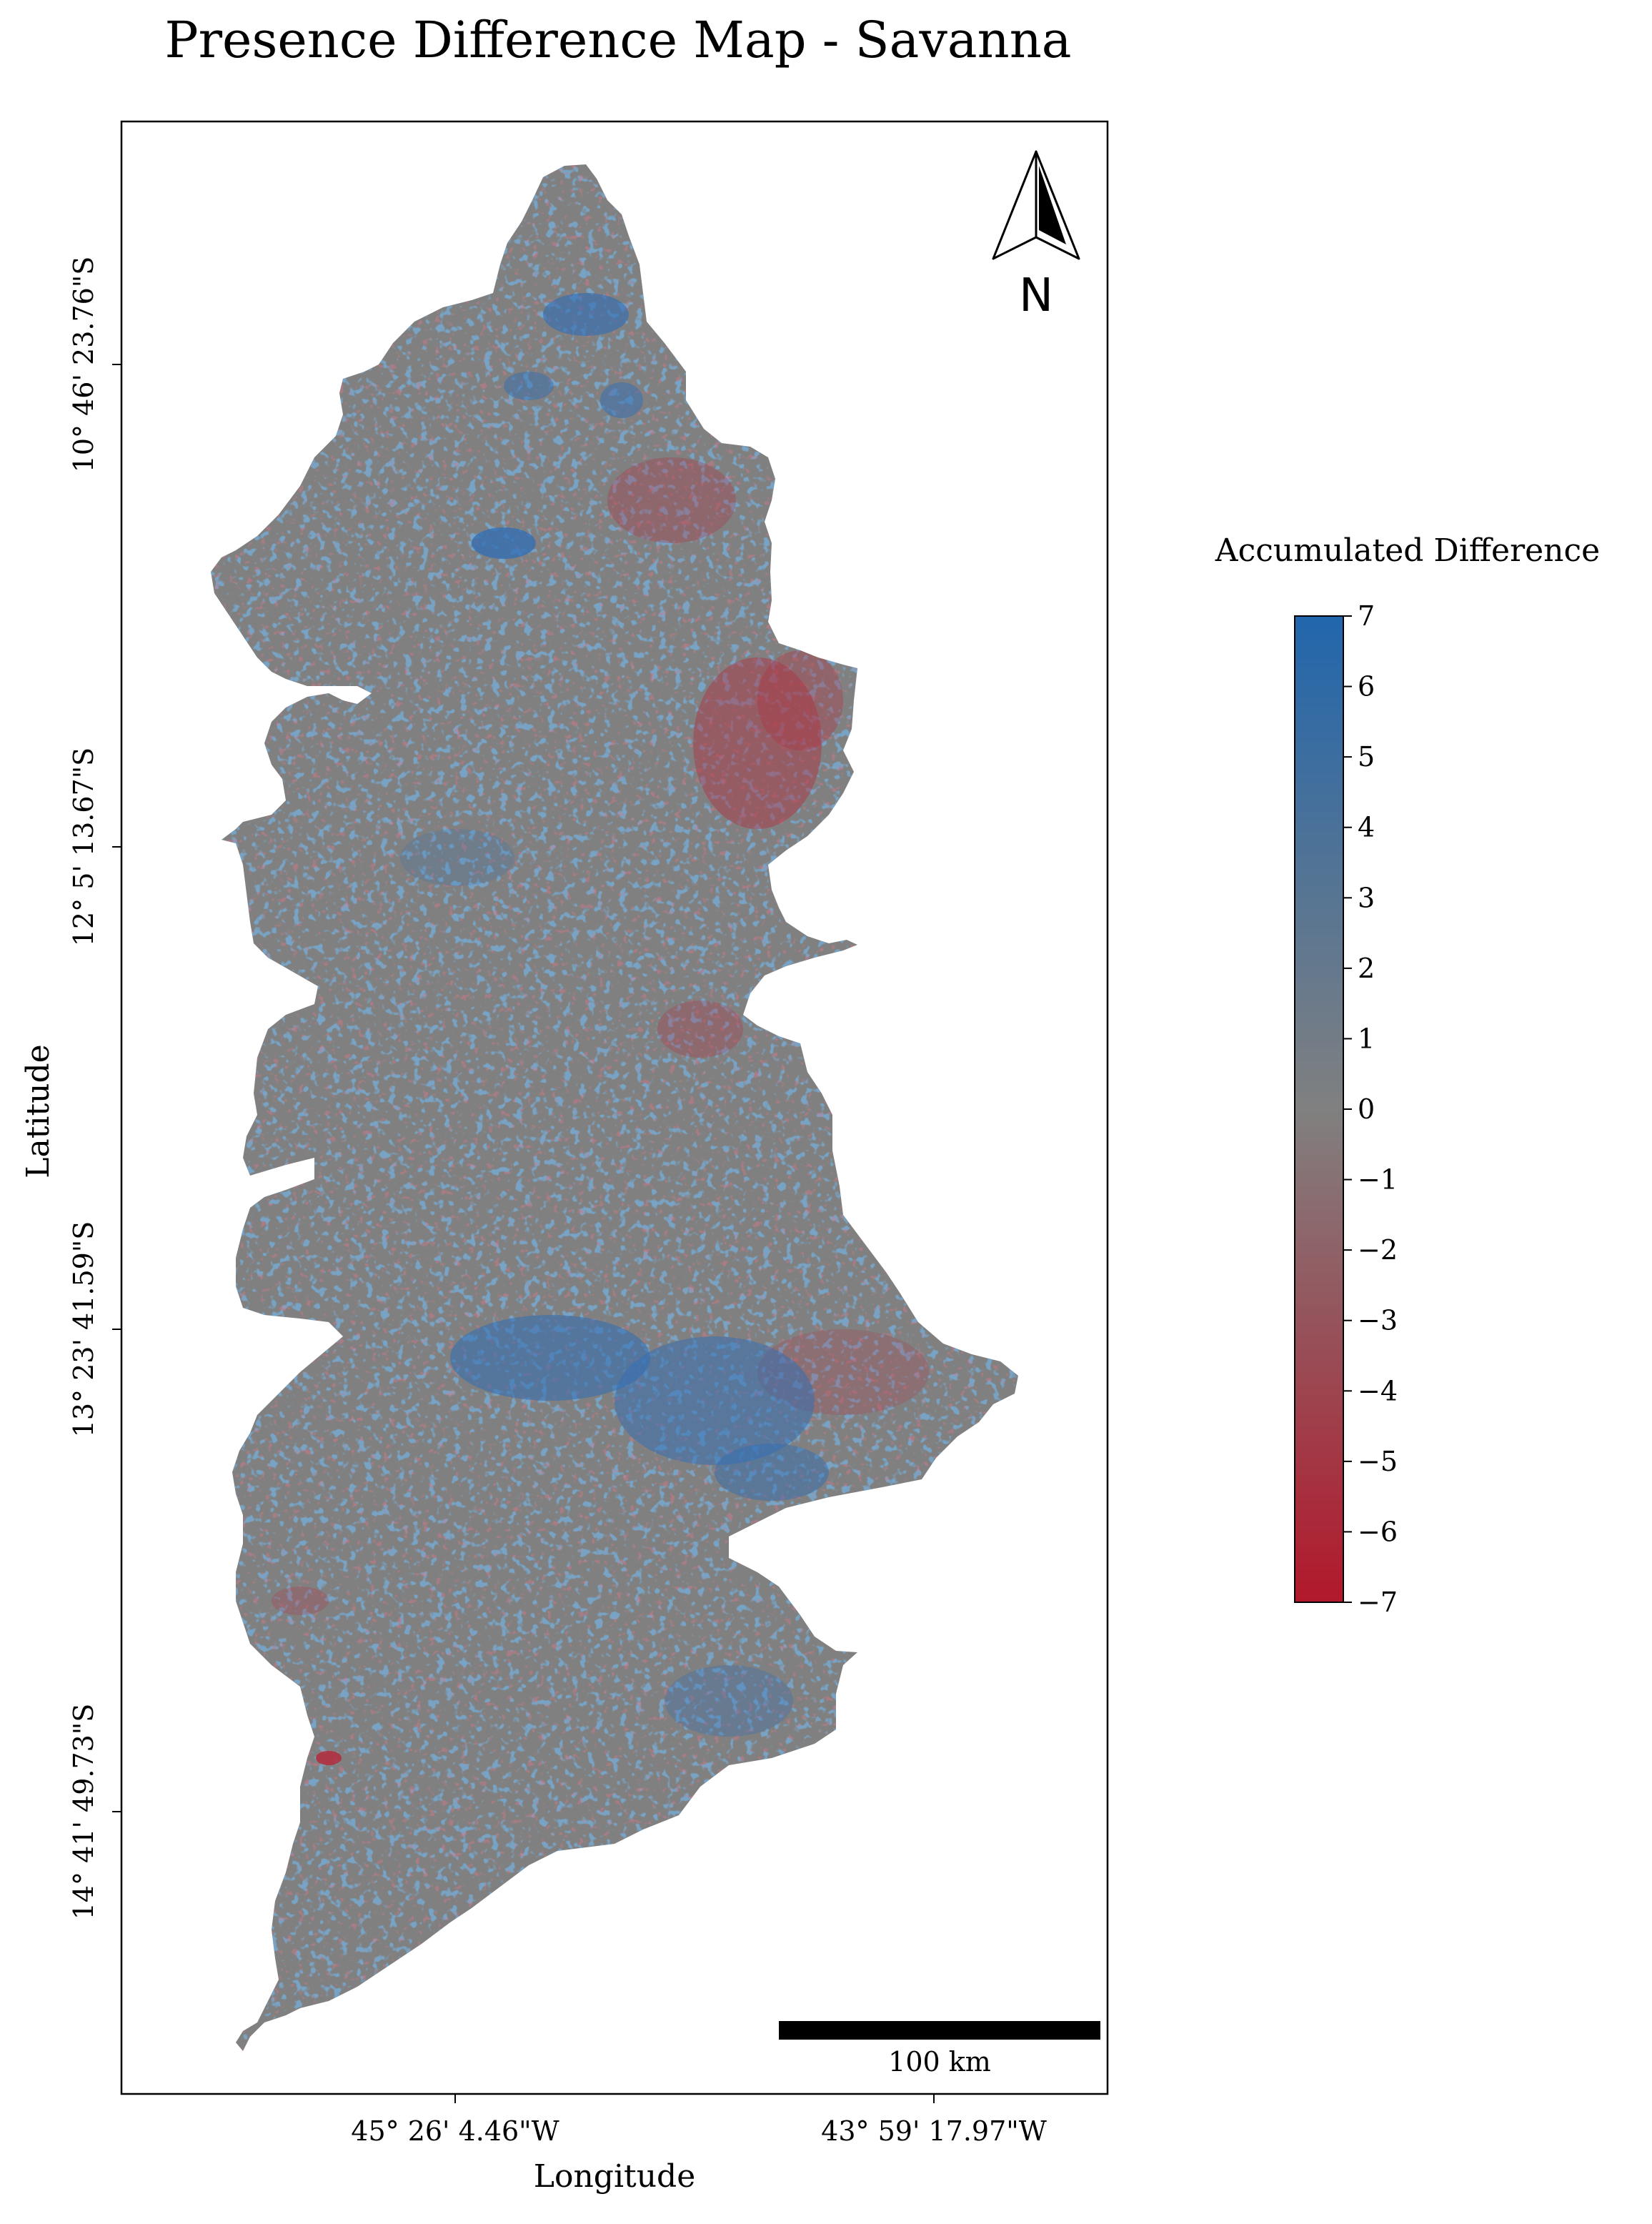 This screenshot has height=2224, width=1652. I want to click on colorbar-tick-label: 1, so click(1366, 1038).